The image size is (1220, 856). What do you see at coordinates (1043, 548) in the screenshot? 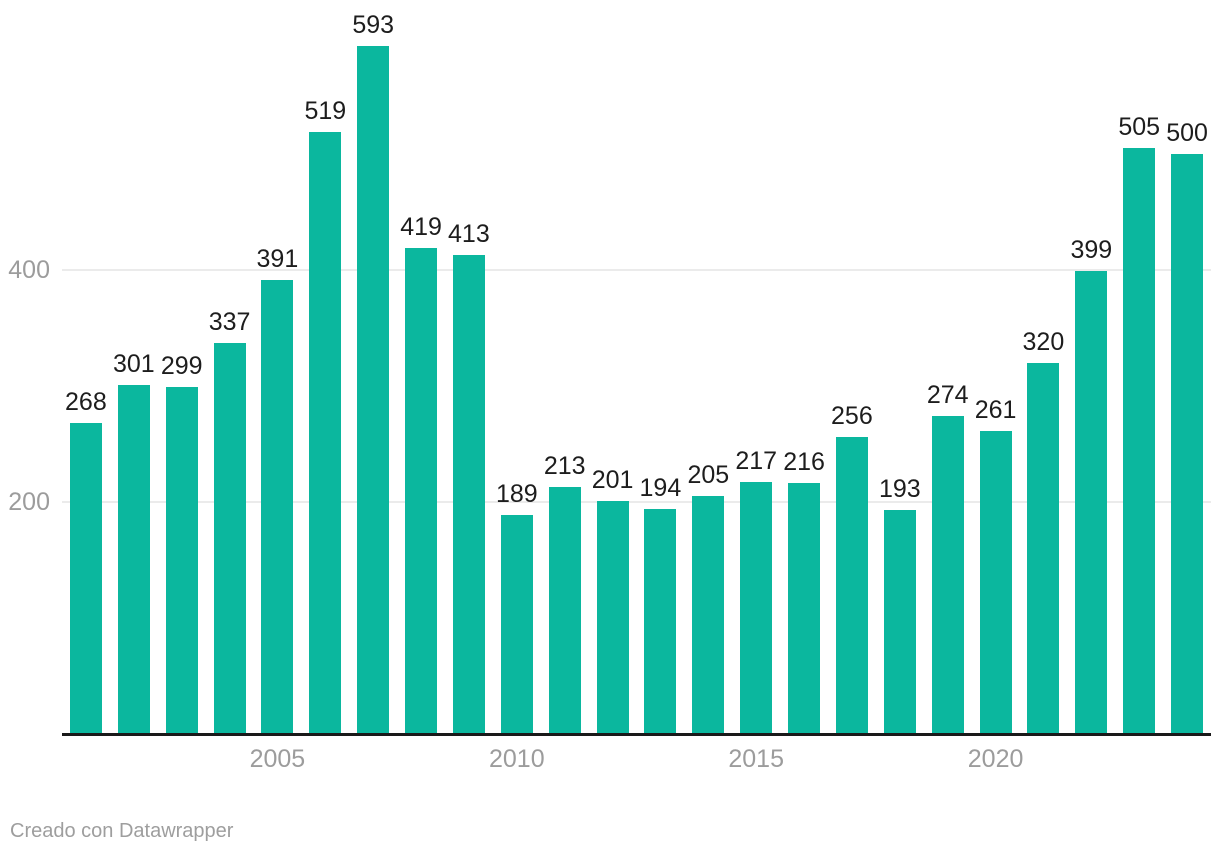
I see `bar-2021` at bounding box center [1043, 548].